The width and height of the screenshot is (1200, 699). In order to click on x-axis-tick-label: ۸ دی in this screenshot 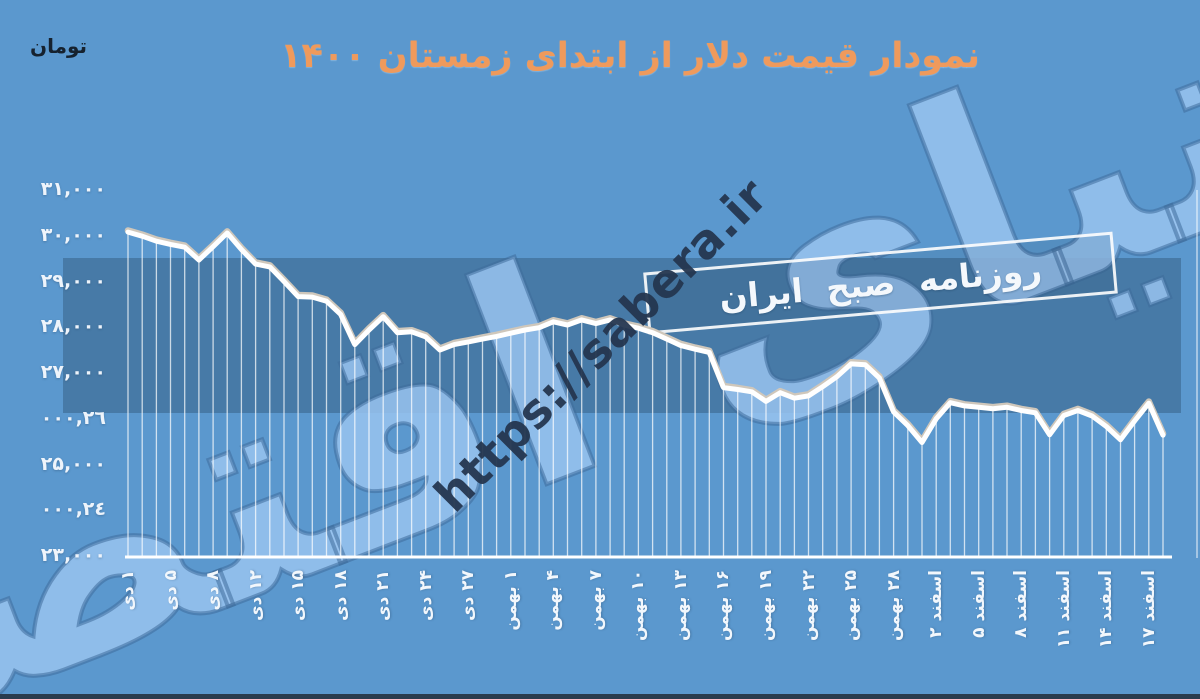, I will do `click(213, 590)`.